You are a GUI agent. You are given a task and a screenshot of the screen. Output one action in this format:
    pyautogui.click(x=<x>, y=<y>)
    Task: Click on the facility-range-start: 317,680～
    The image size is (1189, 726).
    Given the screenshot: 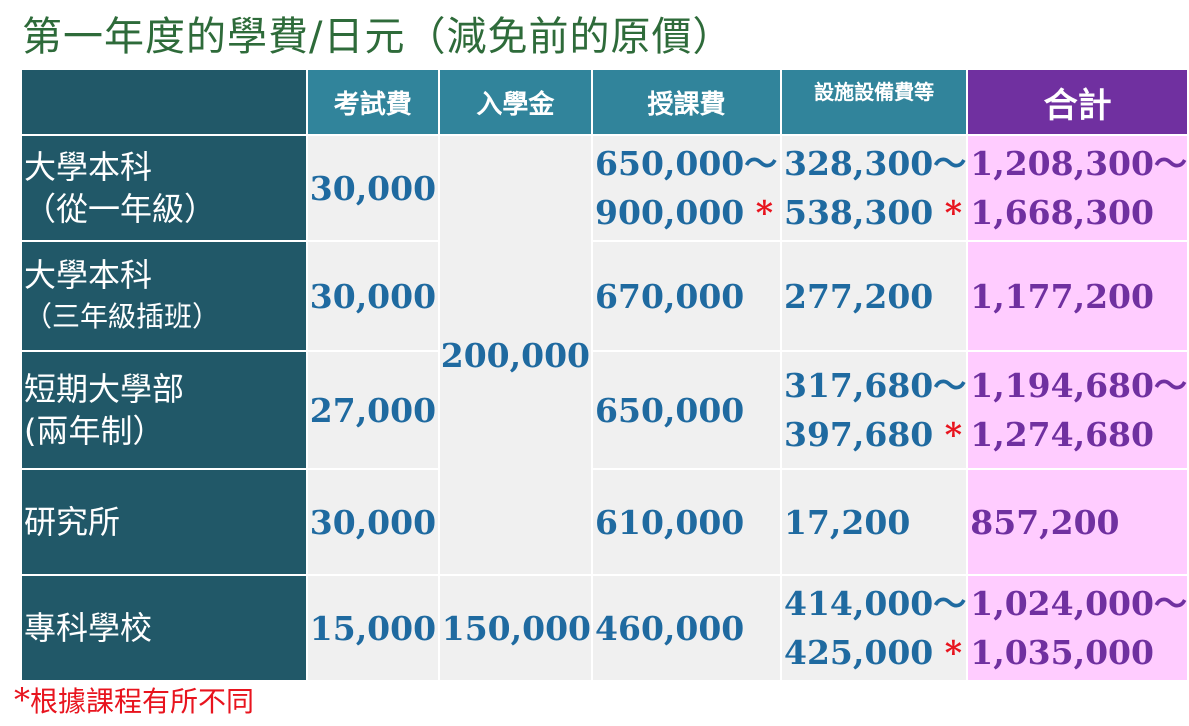 What is the action you would take?
    pyautogui.click(x=875, y=385)
    